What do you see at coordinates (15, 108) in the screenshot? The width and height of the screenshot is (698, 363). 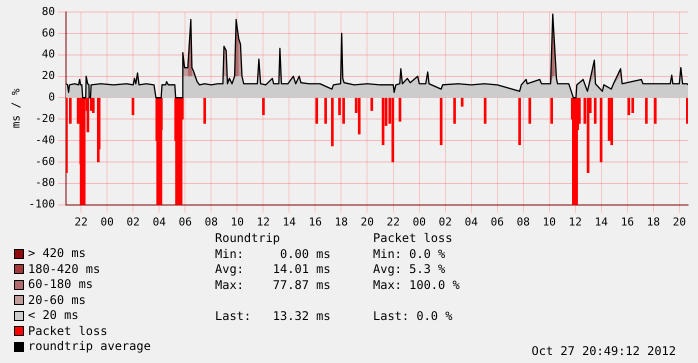 I see `y-axis-title: ms / %` at bounding box center [15, 108].